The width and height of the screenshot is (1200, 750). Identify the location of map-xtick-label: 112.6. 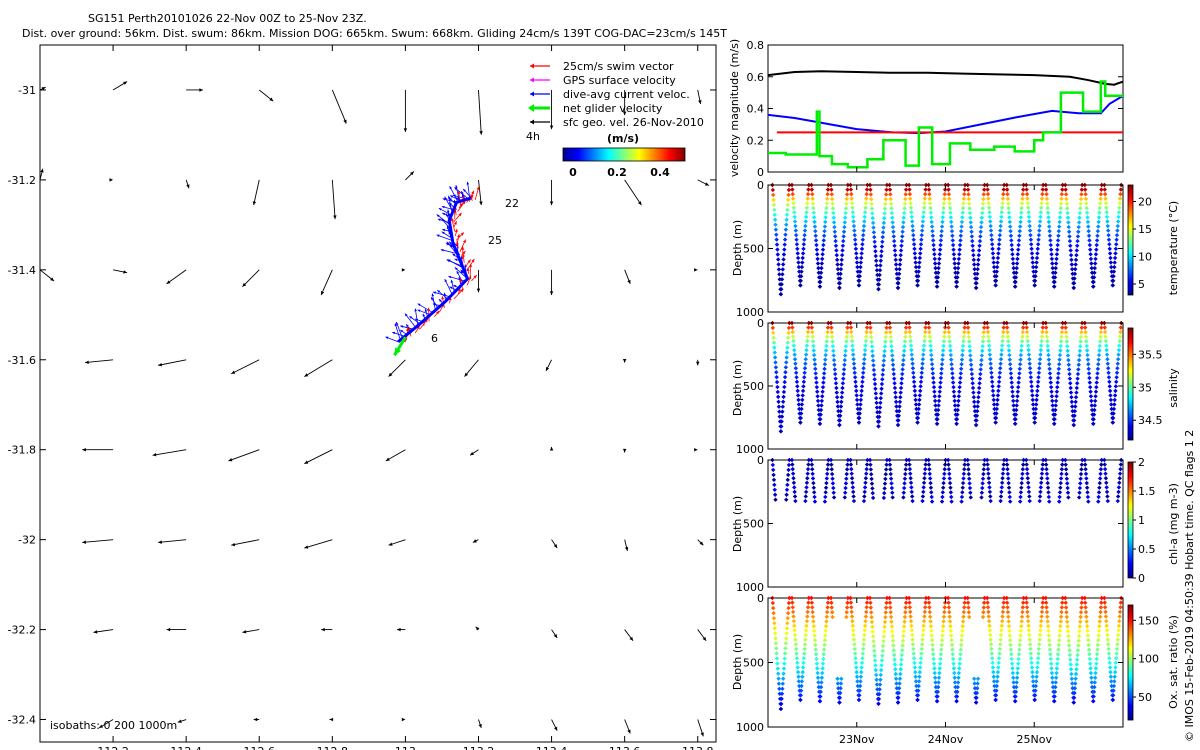
(259, 747).